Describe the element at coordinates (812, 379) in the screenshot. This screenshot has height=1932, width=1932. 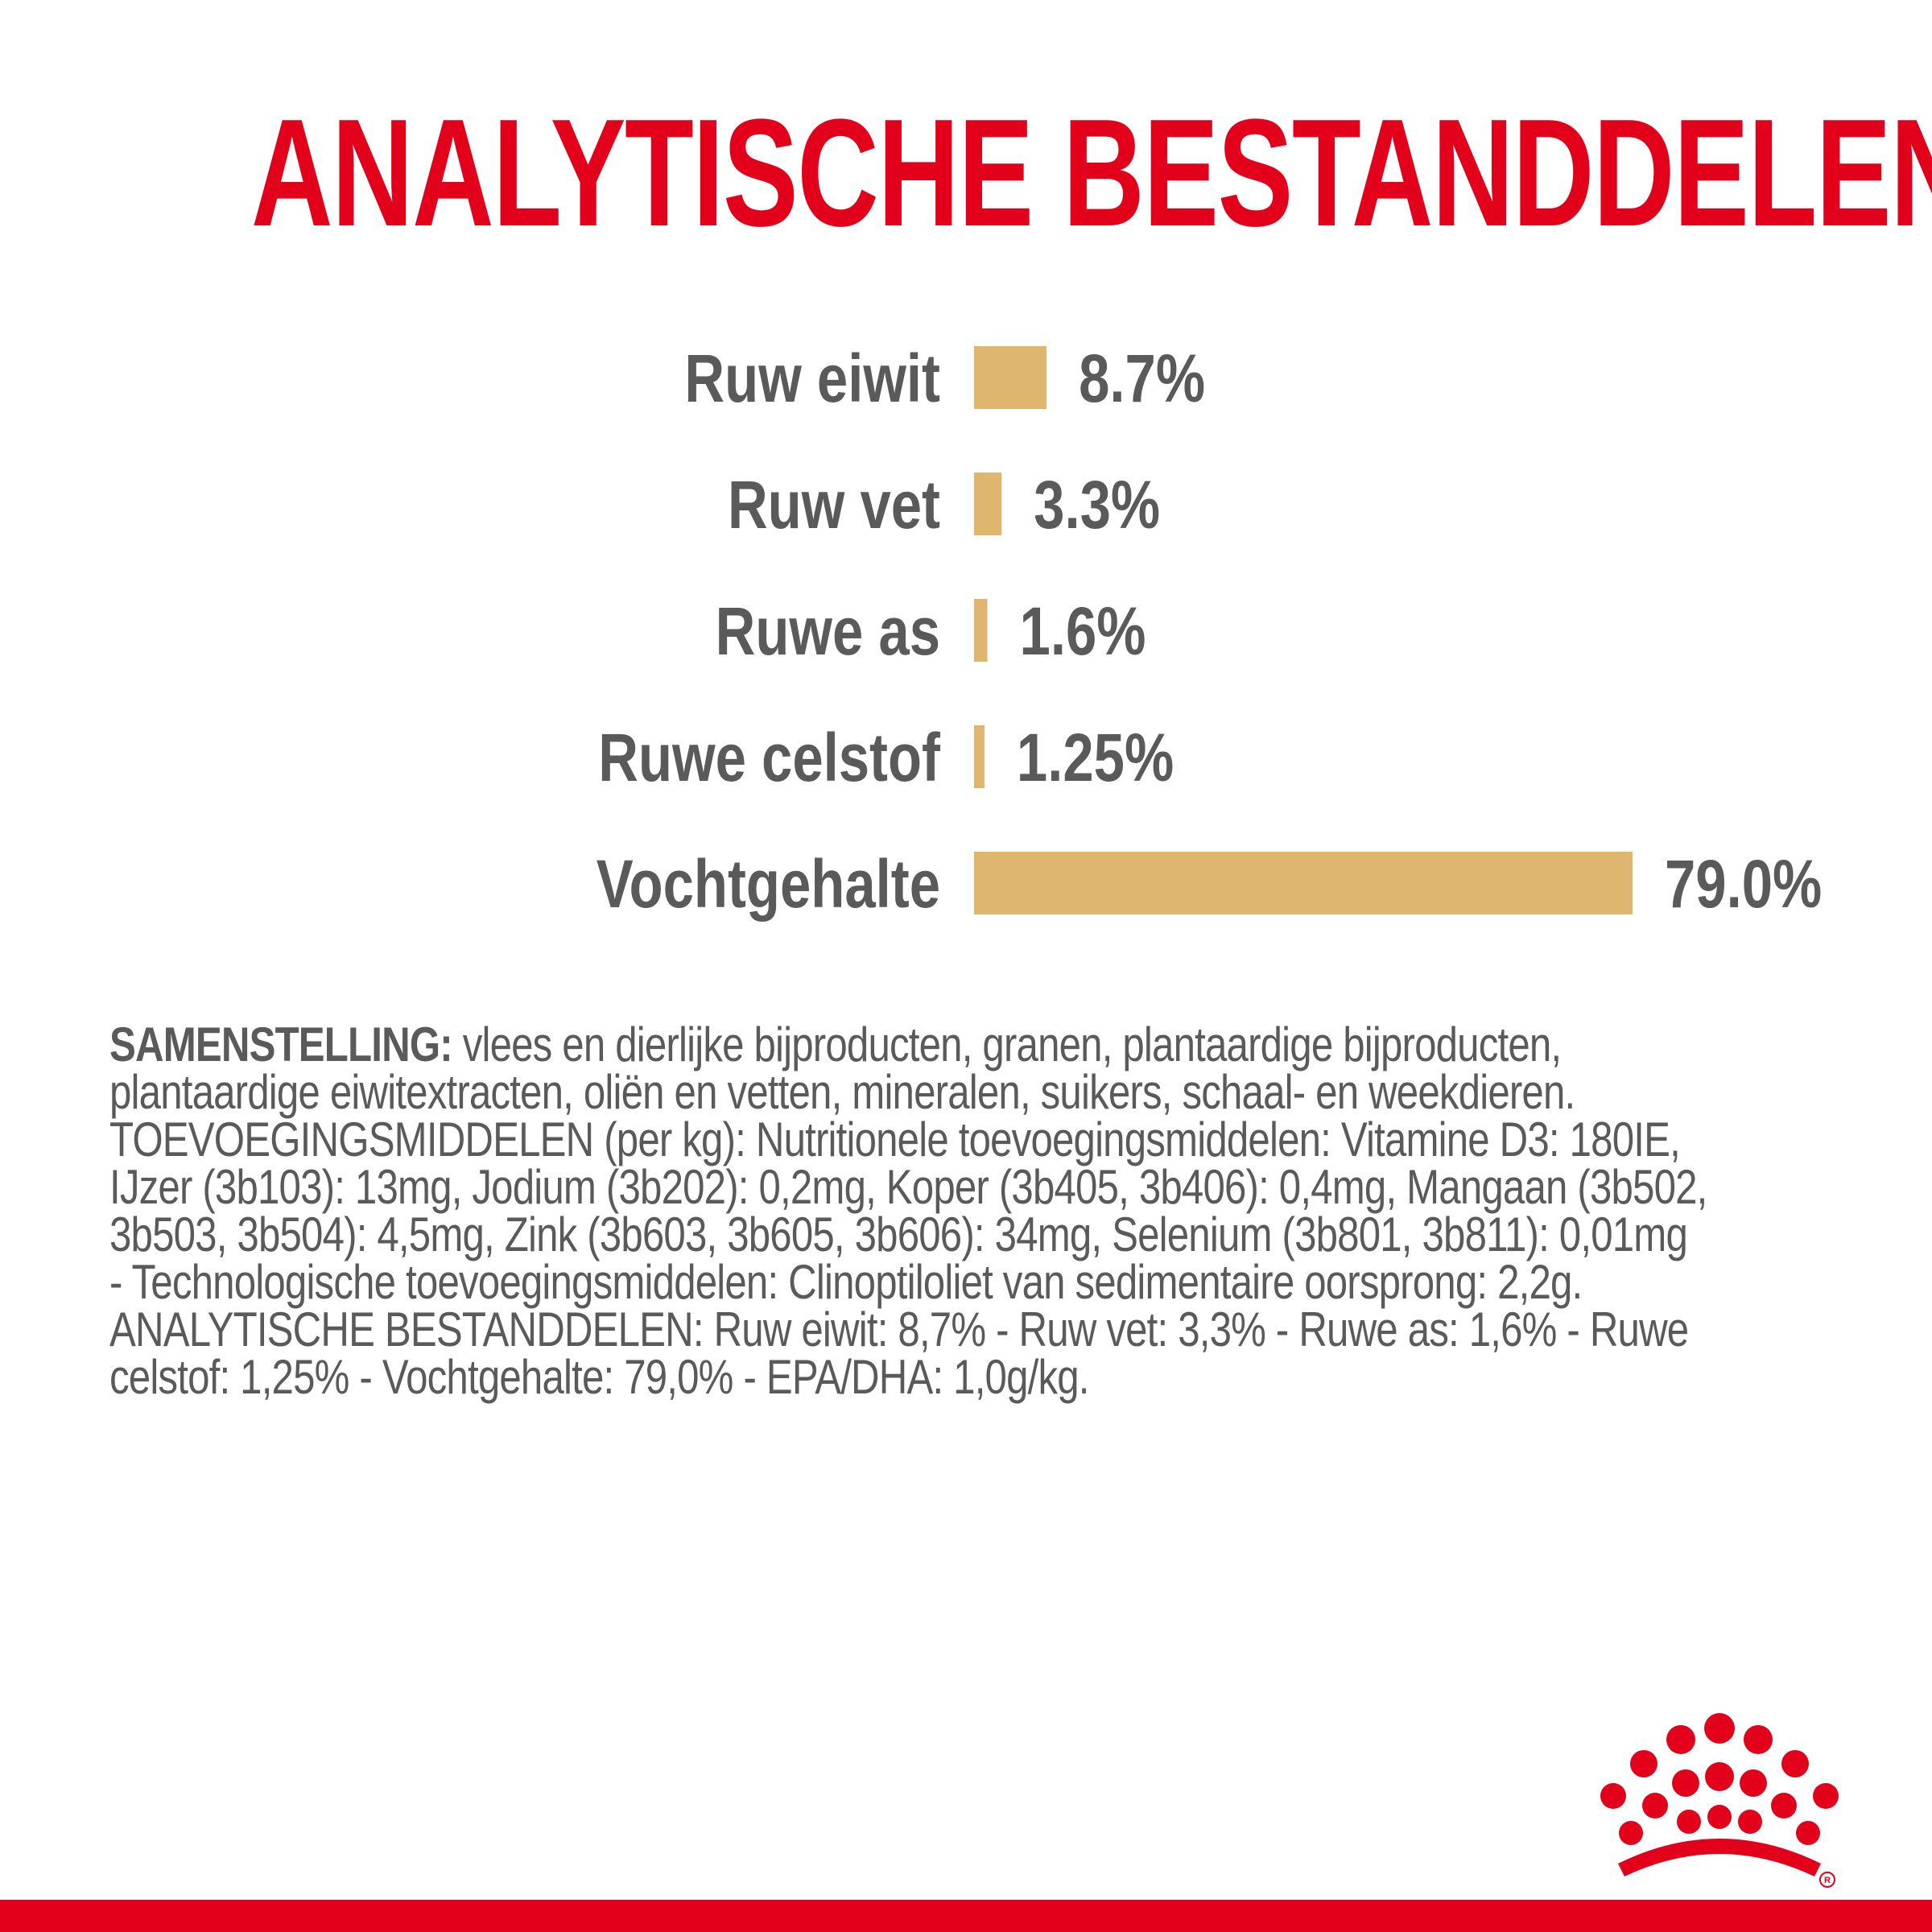
I see `category-label: Ruw eiwit` at that location.